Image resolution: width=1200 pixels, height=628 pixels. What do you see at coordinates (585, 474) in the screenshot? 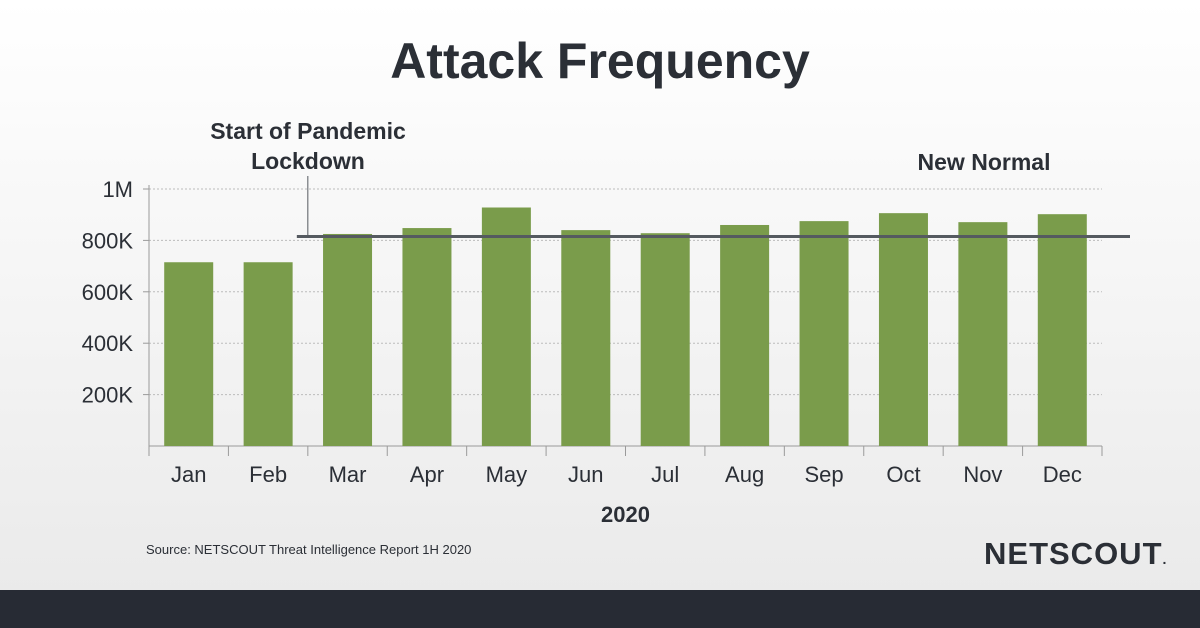
I see `x-tick-label: Jun` at bounding box center [585, 474].